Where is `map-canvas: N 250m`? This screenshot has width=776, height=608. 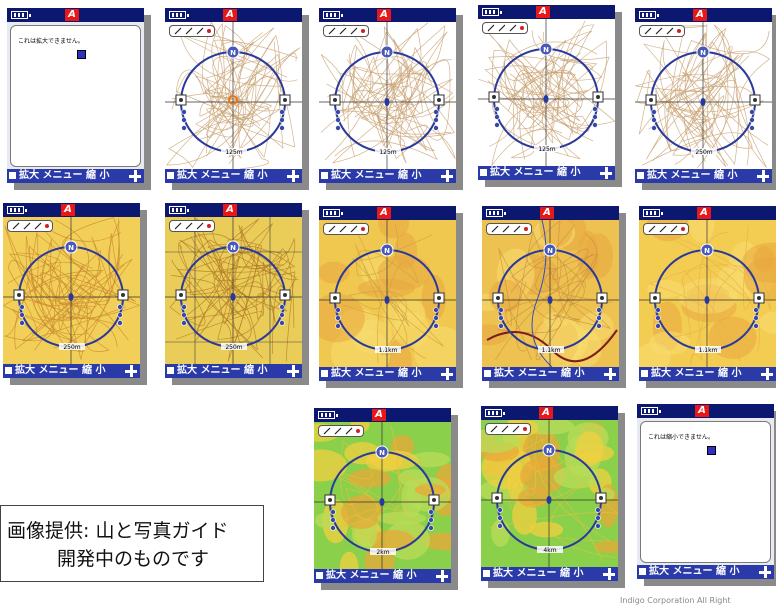
map-canvas: N 250m is located at coordinates (71, 290).